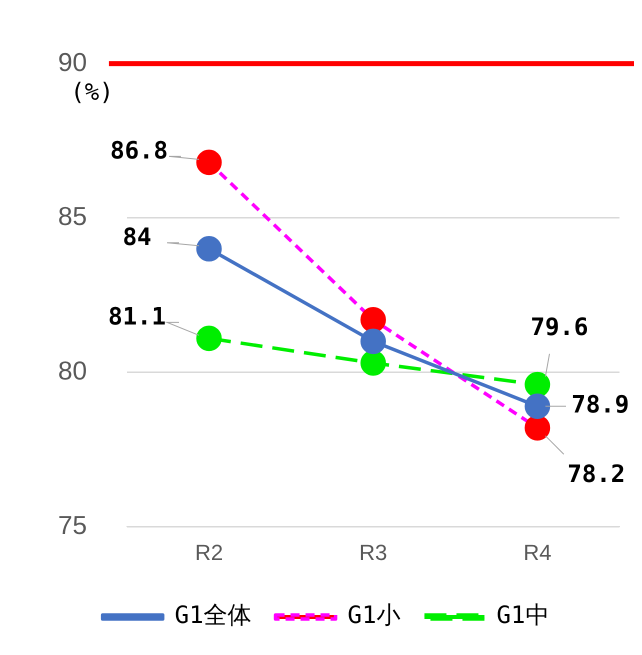  What do you see at coordinates (559, 326) in the screenshot?
I see `data-label: 79.6` at bounding box center [559, 326].